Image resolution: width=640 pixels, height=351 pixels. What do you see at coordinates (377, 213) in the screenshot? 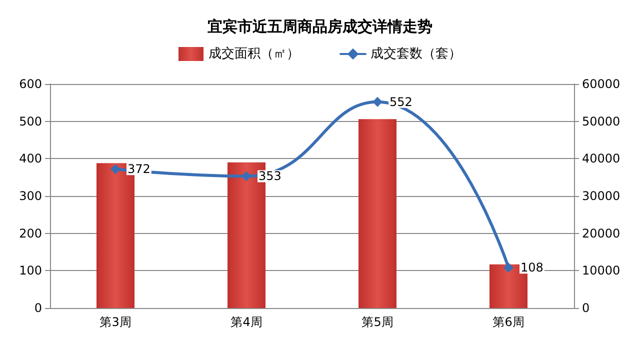
I see `bar` at bounding box center [377, 213].